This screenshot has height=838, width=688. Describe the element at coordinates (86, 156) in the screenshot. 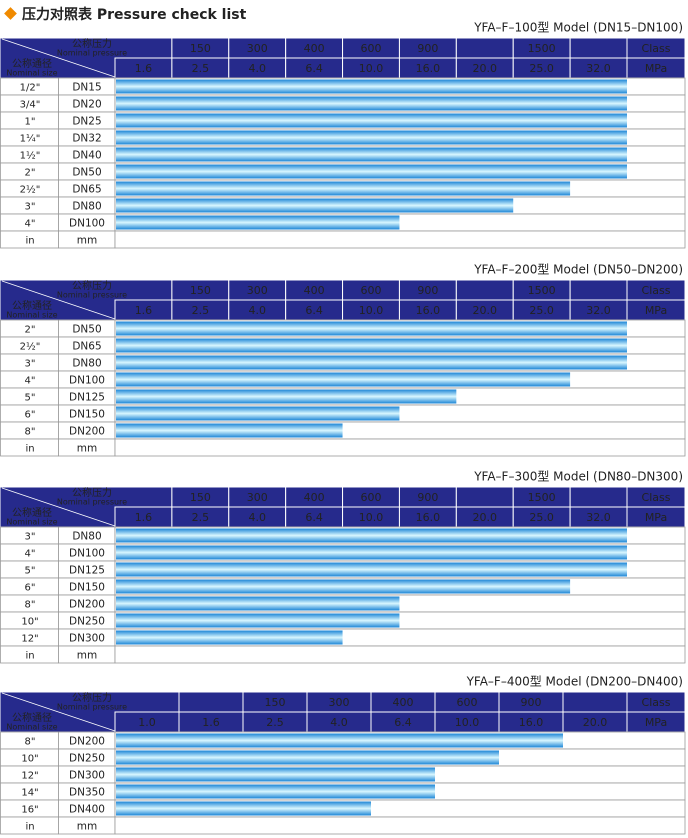

I see `size-dn: DN40` at that location.